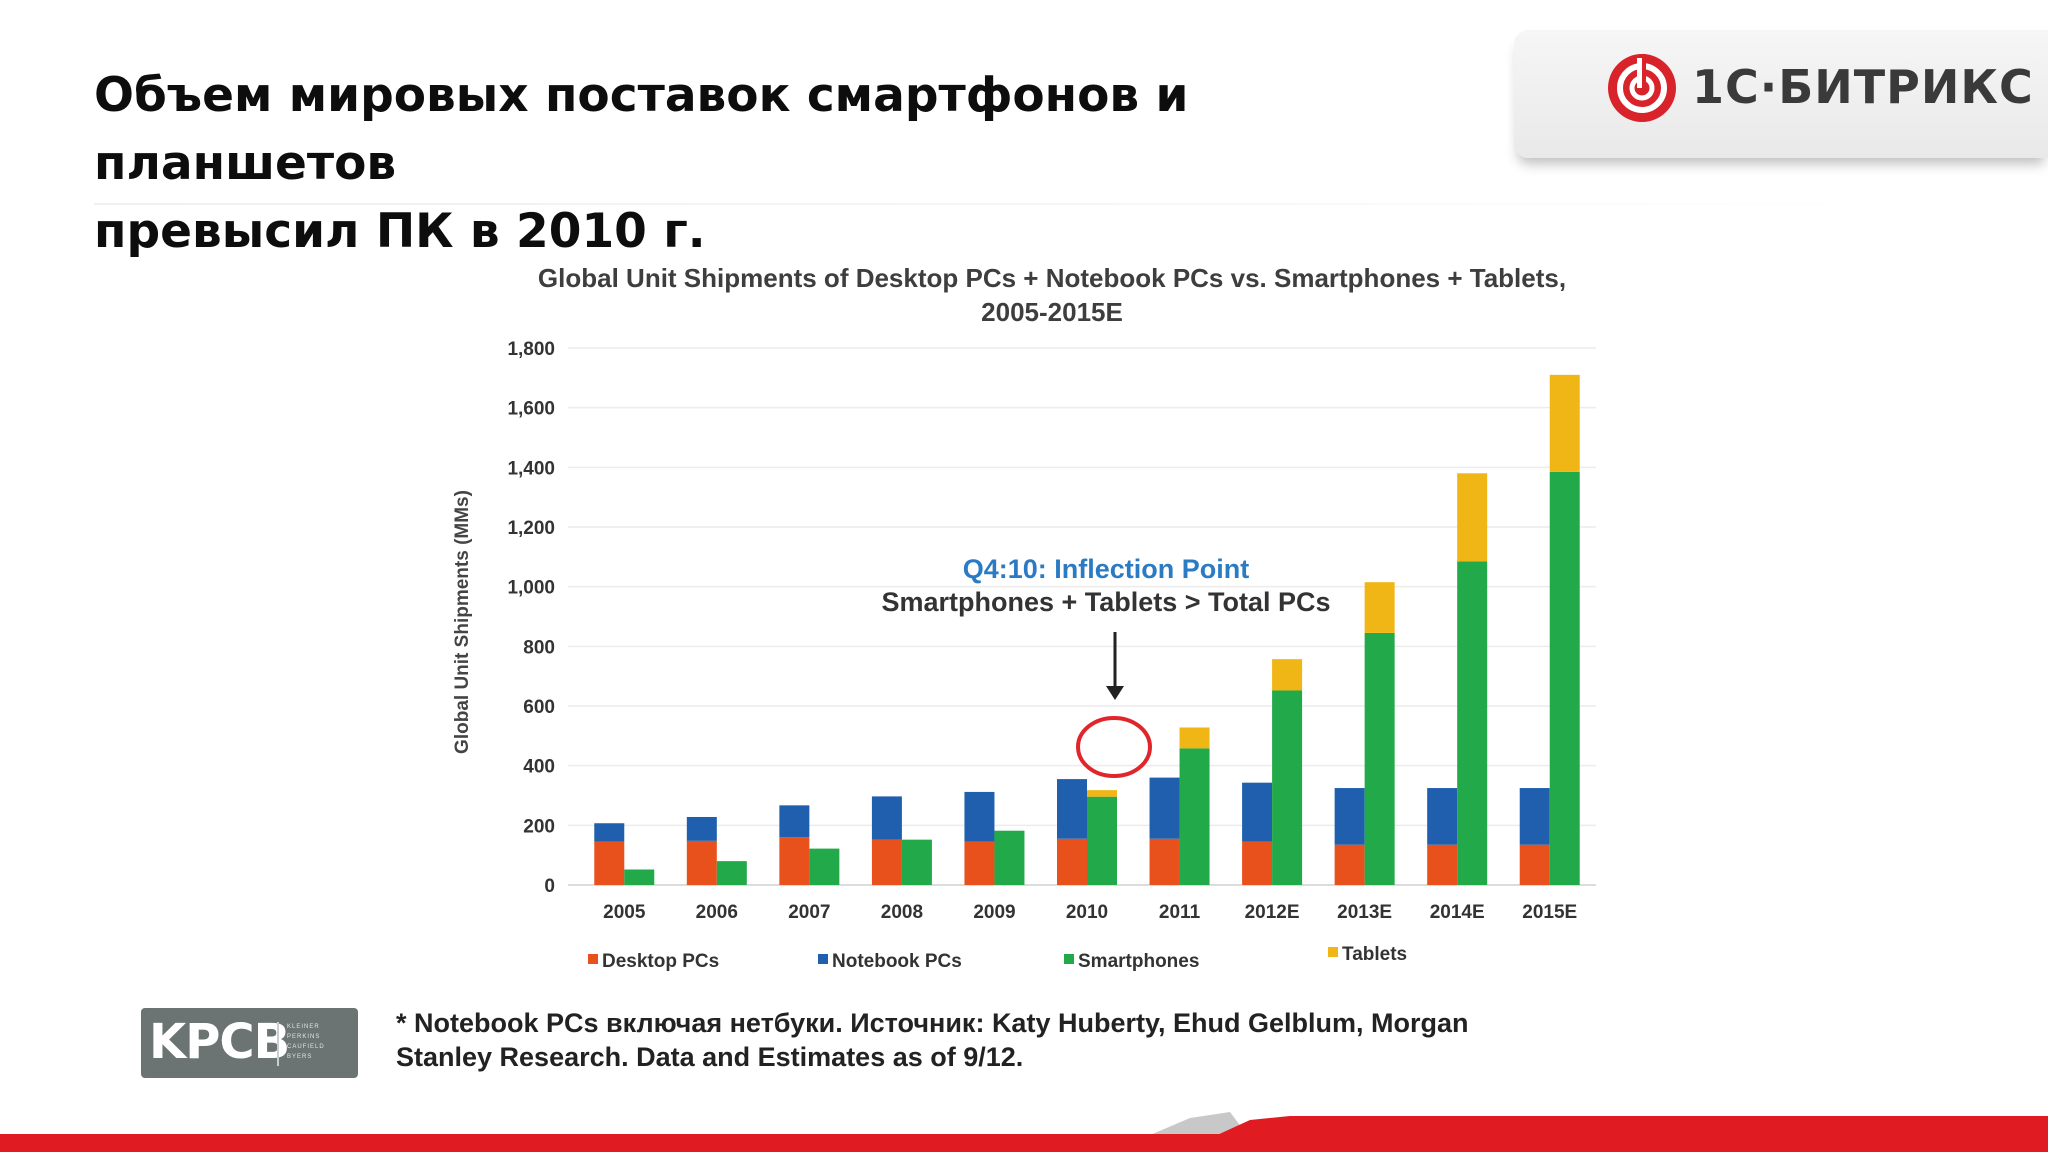 The height and width of the screenshot is (1152, 2048). Describe the element at coordinates (321, 1042) in the screenshot. I see `kpcb-logo-names: KLEINER PERKINS CAUFIELD BYERS` at that location.